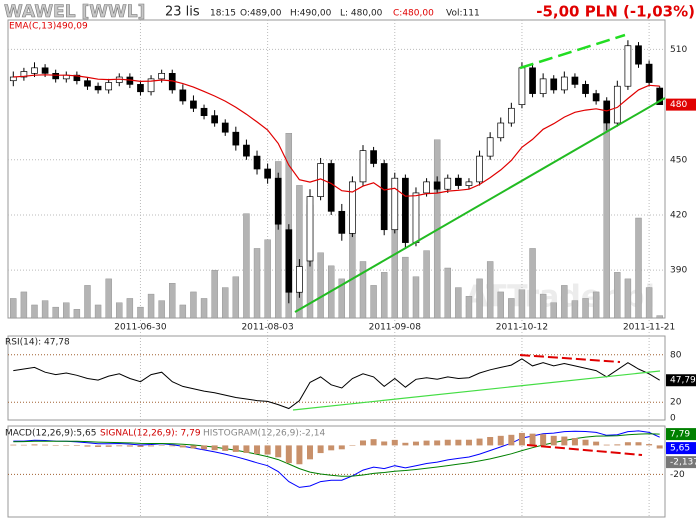 The height and width of the screenshot is (522, 700). I want to click on x-tick-label: 2011-11-21, so click(649, 328).